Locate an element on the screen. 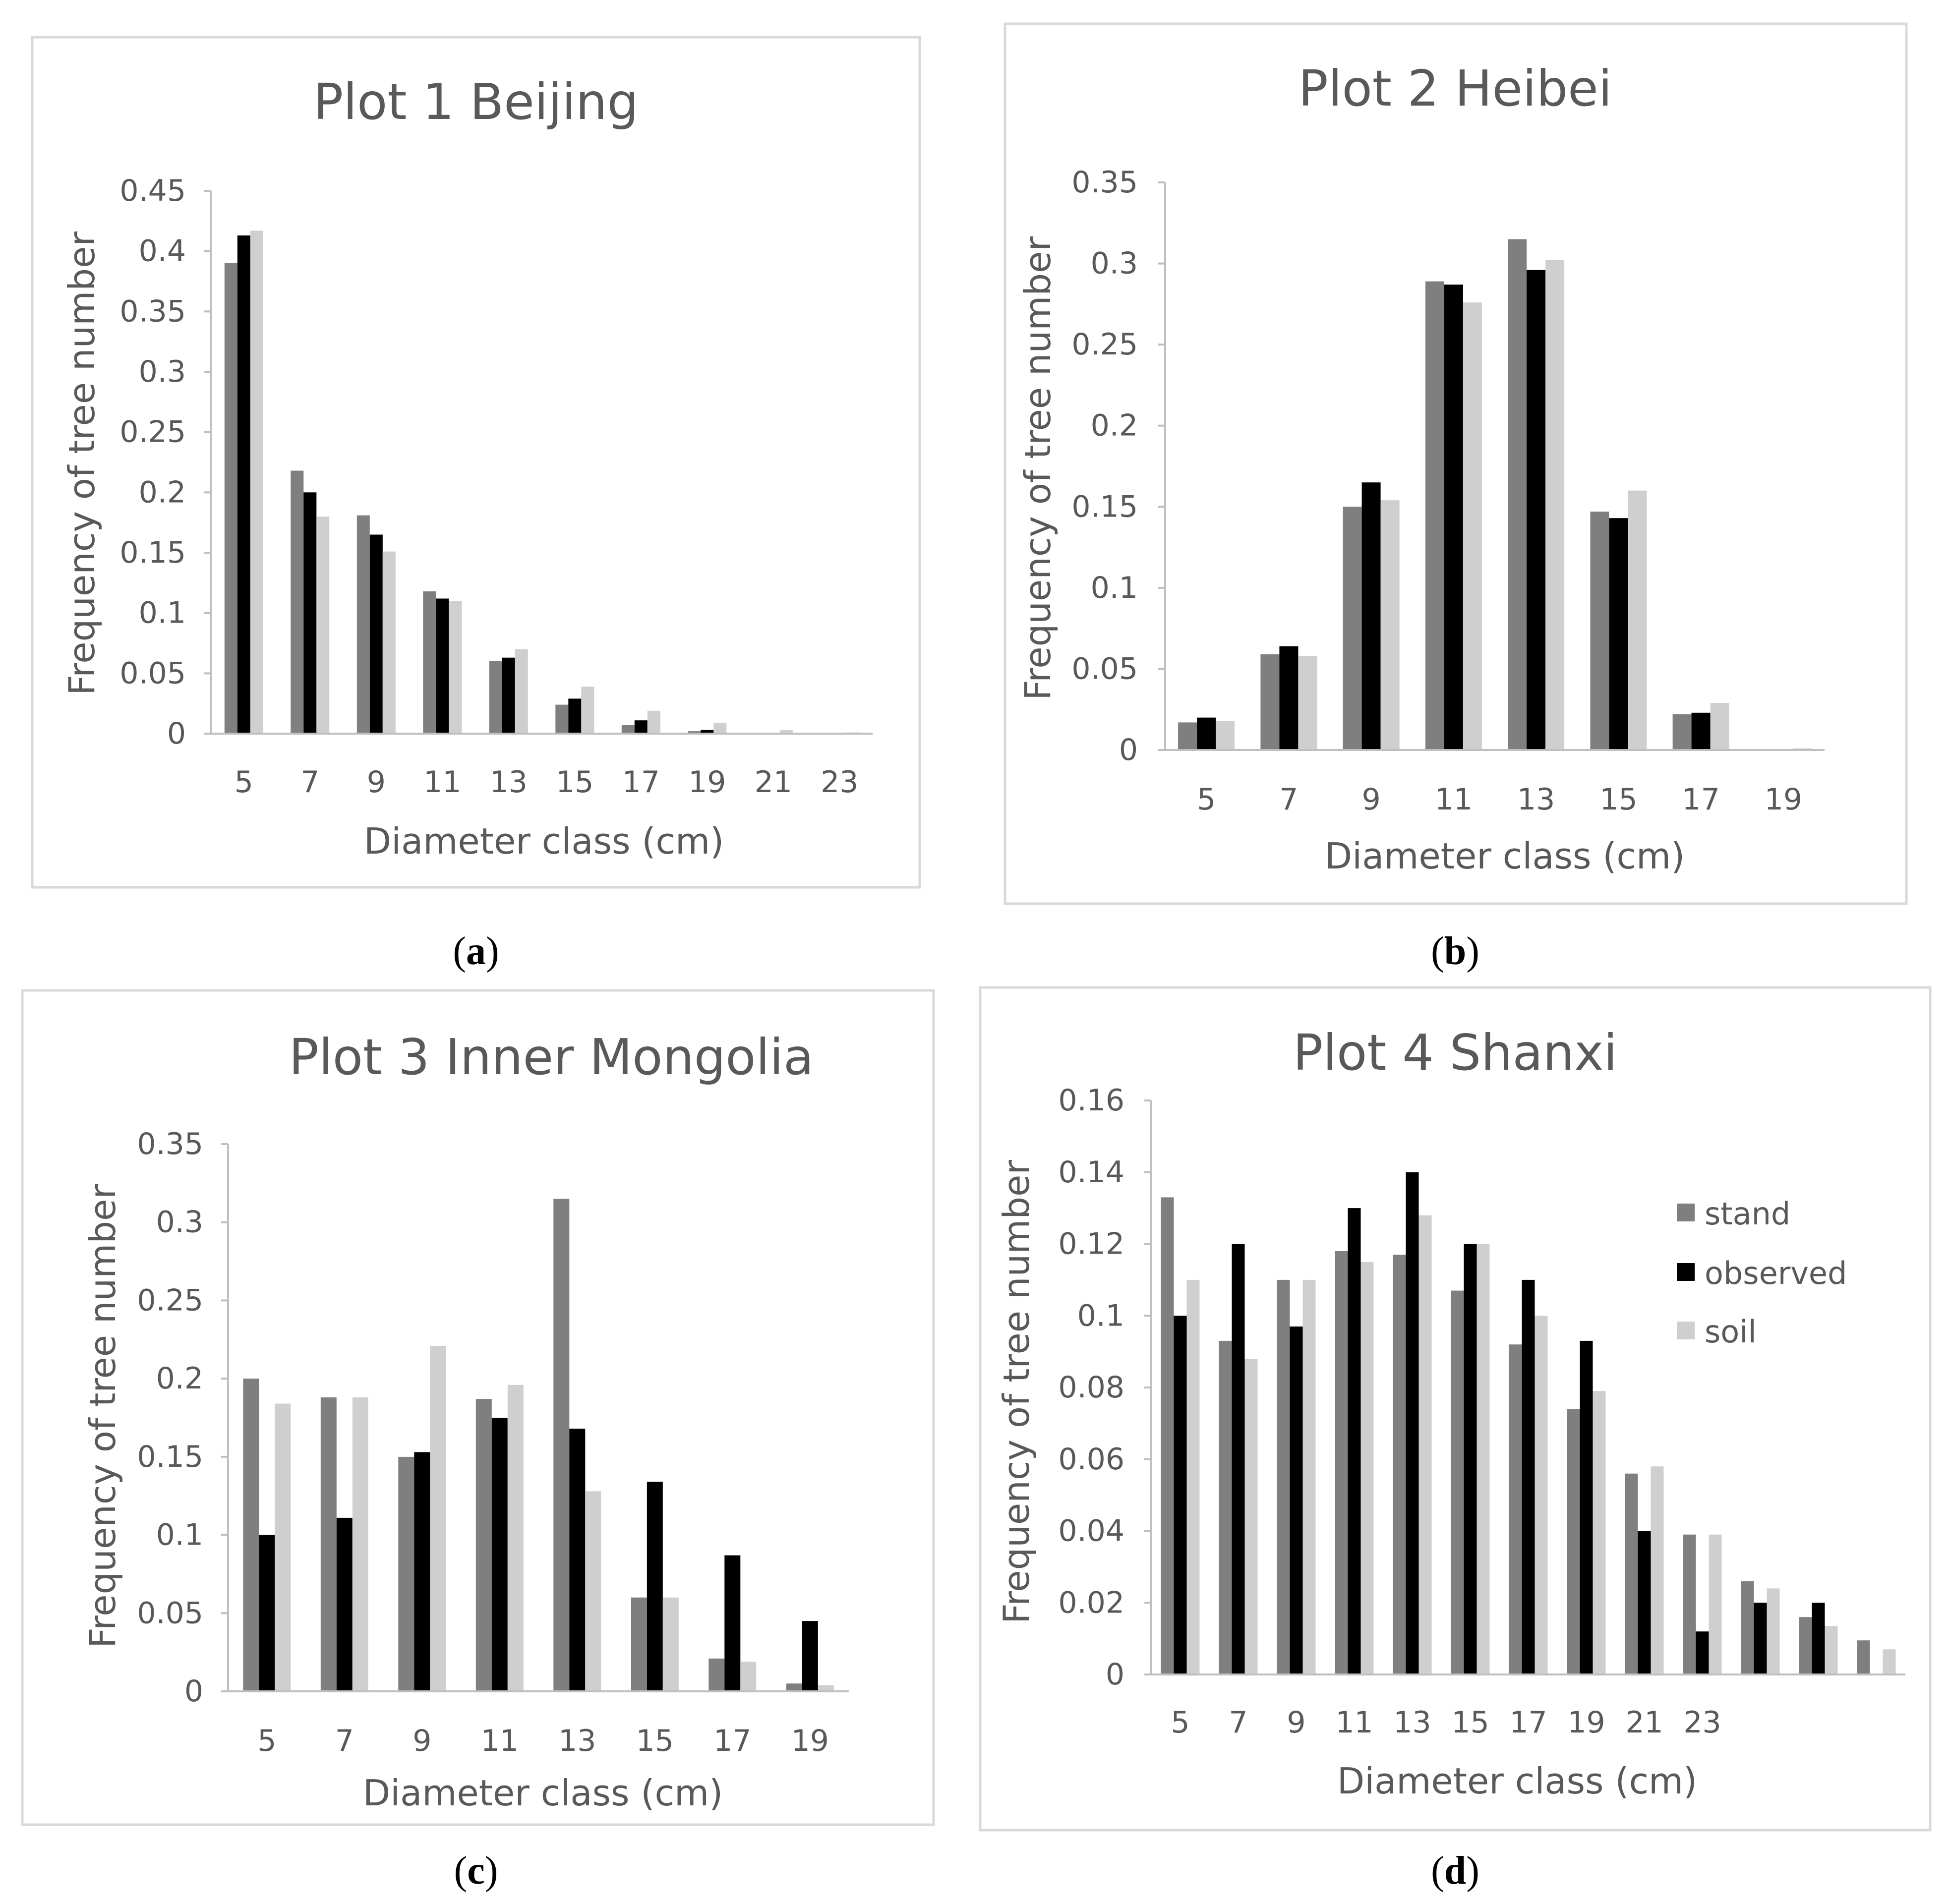 The width and height of the screenshot is (1950, 1904). chart-b-y-tick-label: 0.2 is located at coordinates (1114, 426).